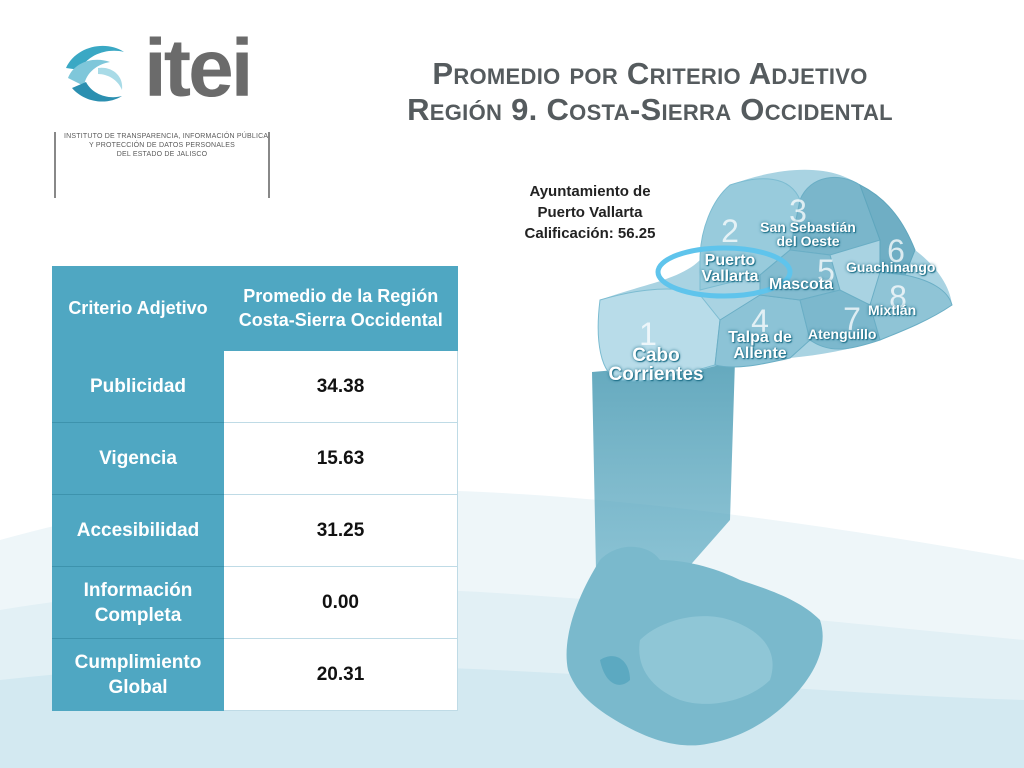 This screenshot has width=1024, height=768. What do you see at coordinates (730, 260) in the screenshot?
I see `label-line: Puerto` at bounding box center [730, 260].